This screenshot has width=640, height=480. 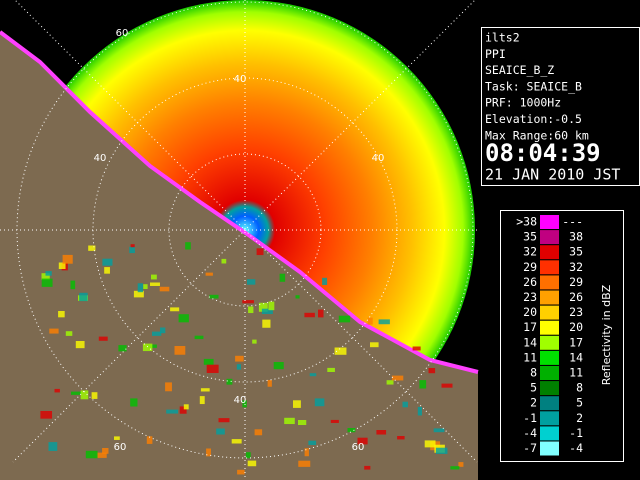 I want to click on info-line: Max Range:60 km, so click(x=537, y=135).